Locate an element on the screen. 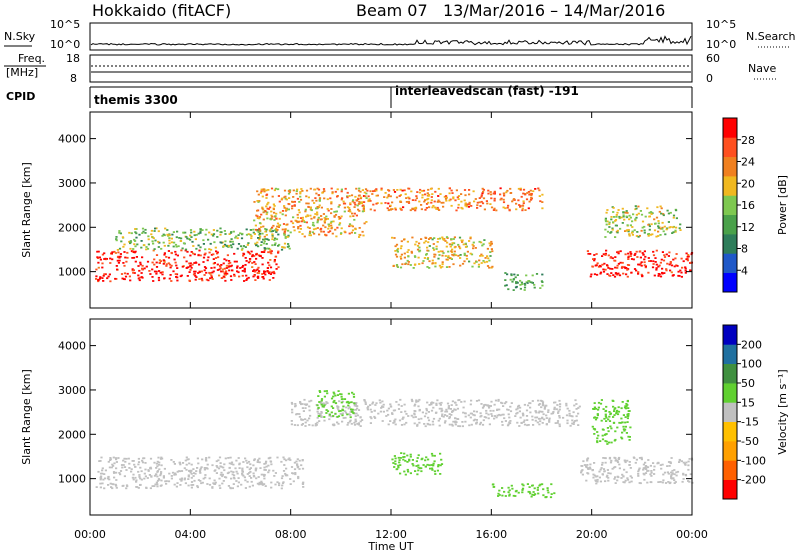 The image size is (800, 554). nsky-panel: N.Sky 10^5 10^0 10^5 10^0 N.Search is located at coordinates (400, 34).